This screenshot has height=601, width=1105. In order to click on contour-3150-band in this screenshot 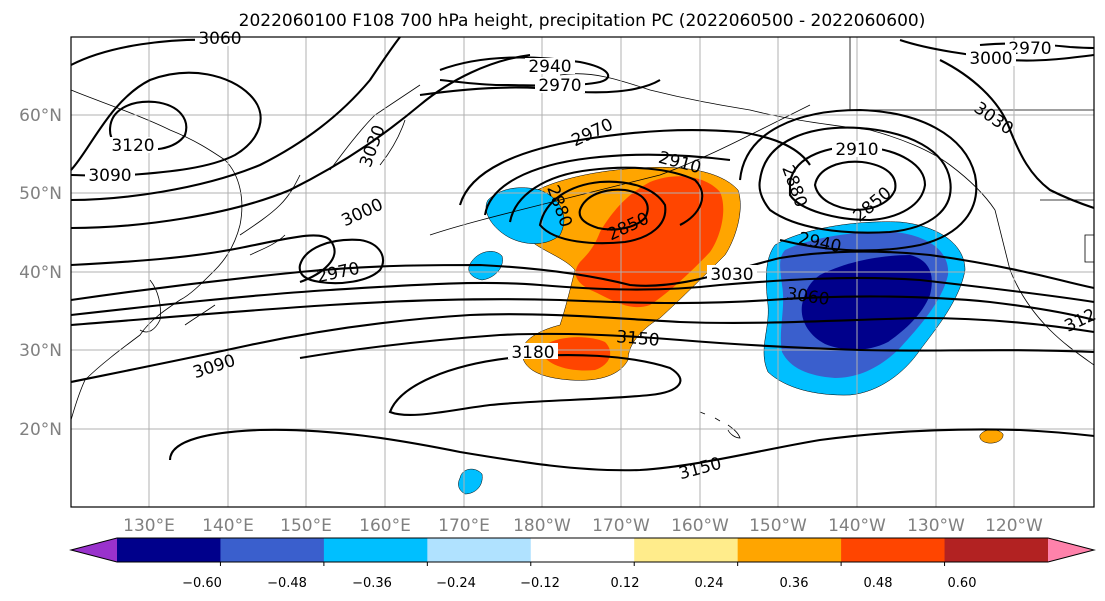, I will do `click(697, 346)`.